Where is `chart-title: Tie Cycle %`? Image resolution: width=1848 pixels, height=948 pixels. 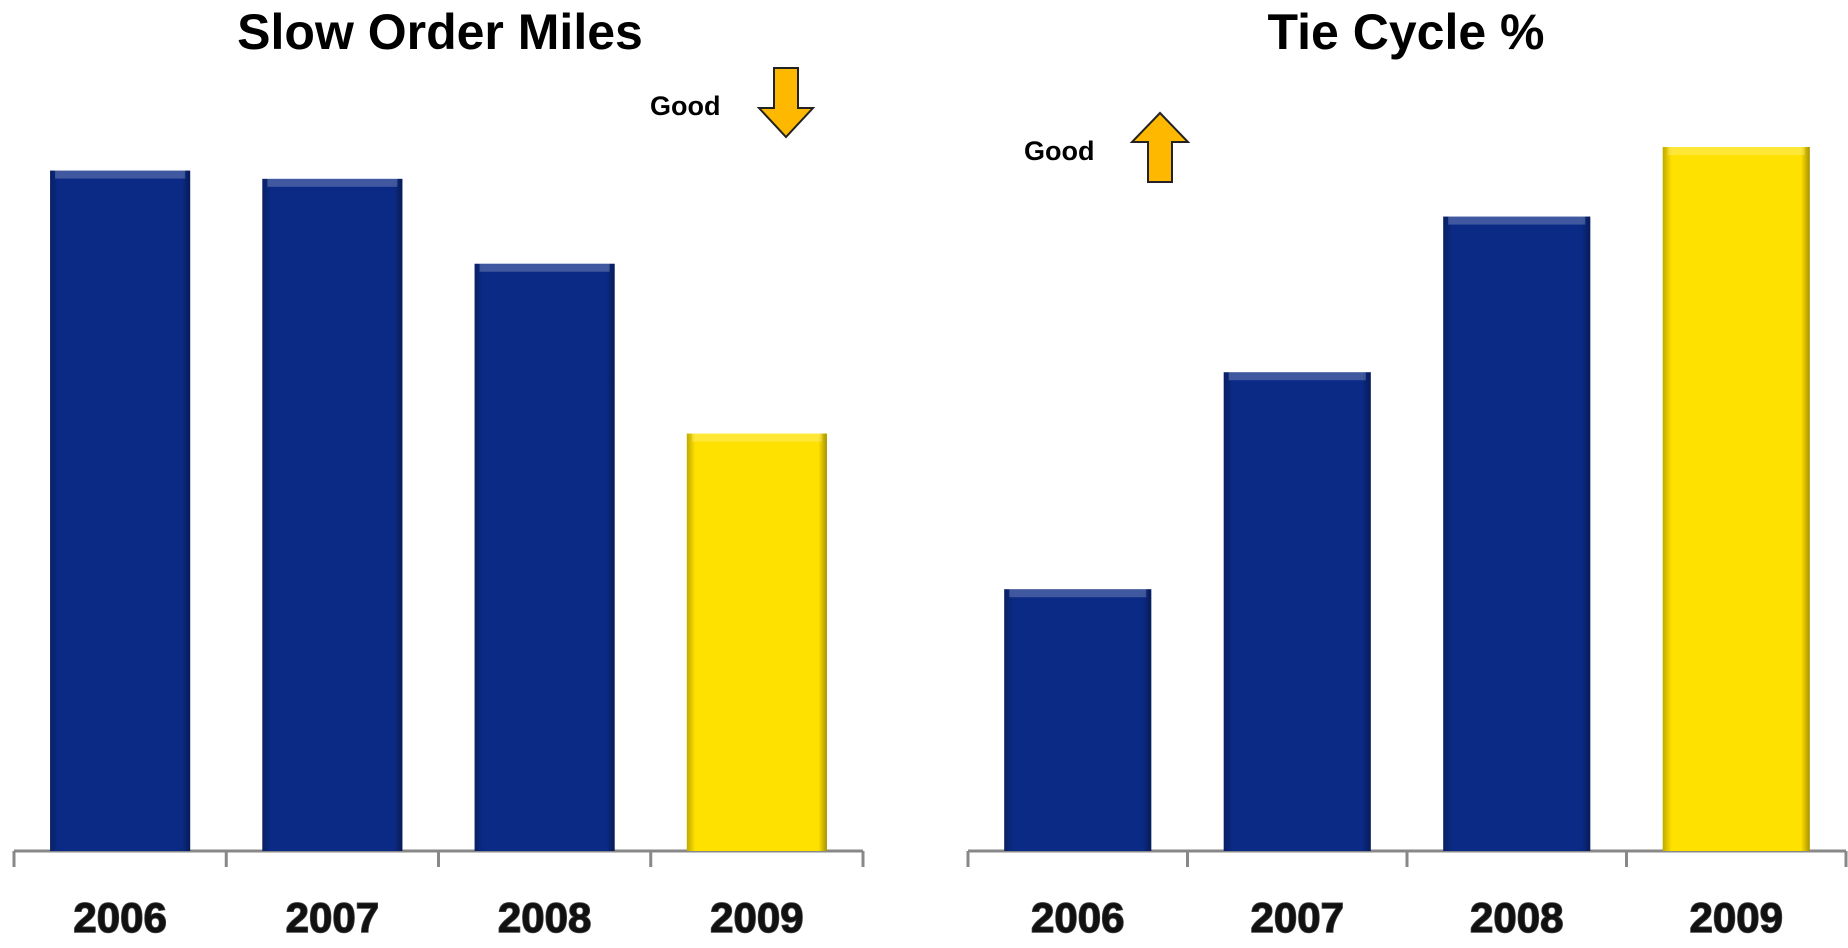
chart-title: Tie Cycle % is located at coordinates (1405, 32).